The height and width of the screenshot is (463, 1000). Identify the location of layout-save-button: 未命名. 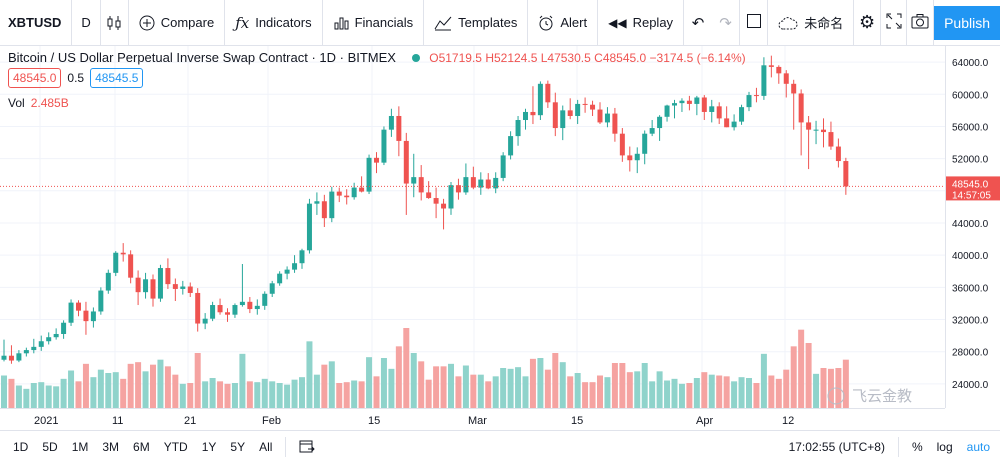
(811, 23).